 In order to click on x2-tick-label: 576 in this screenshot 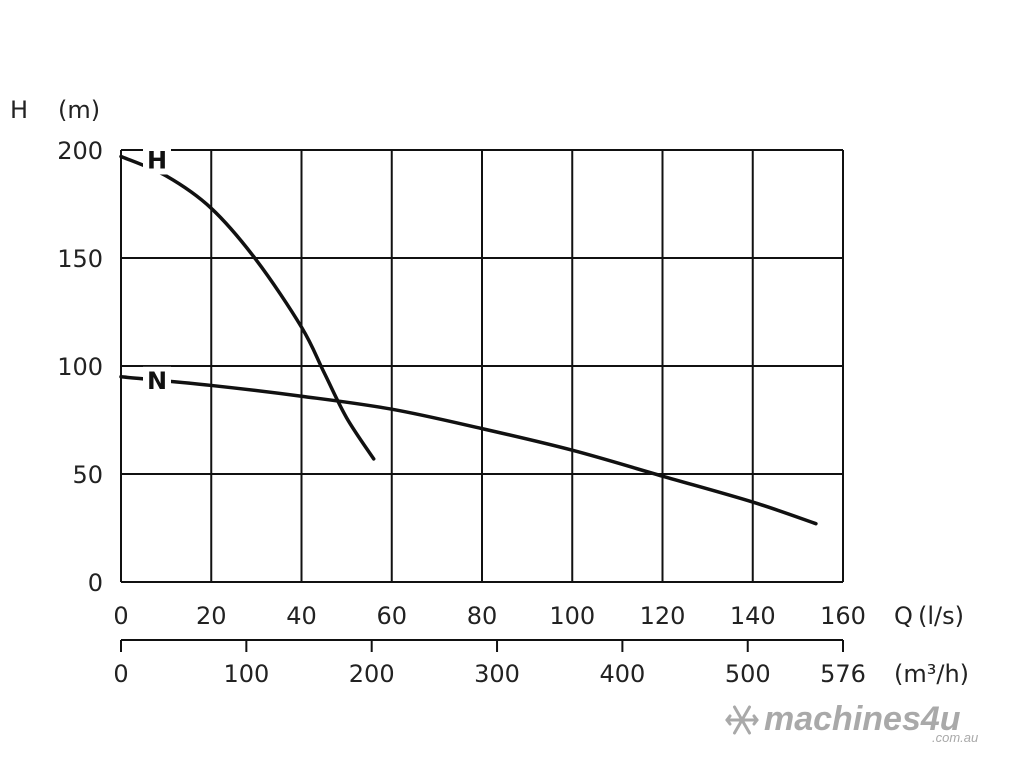, I will do `click(843, 674)`.